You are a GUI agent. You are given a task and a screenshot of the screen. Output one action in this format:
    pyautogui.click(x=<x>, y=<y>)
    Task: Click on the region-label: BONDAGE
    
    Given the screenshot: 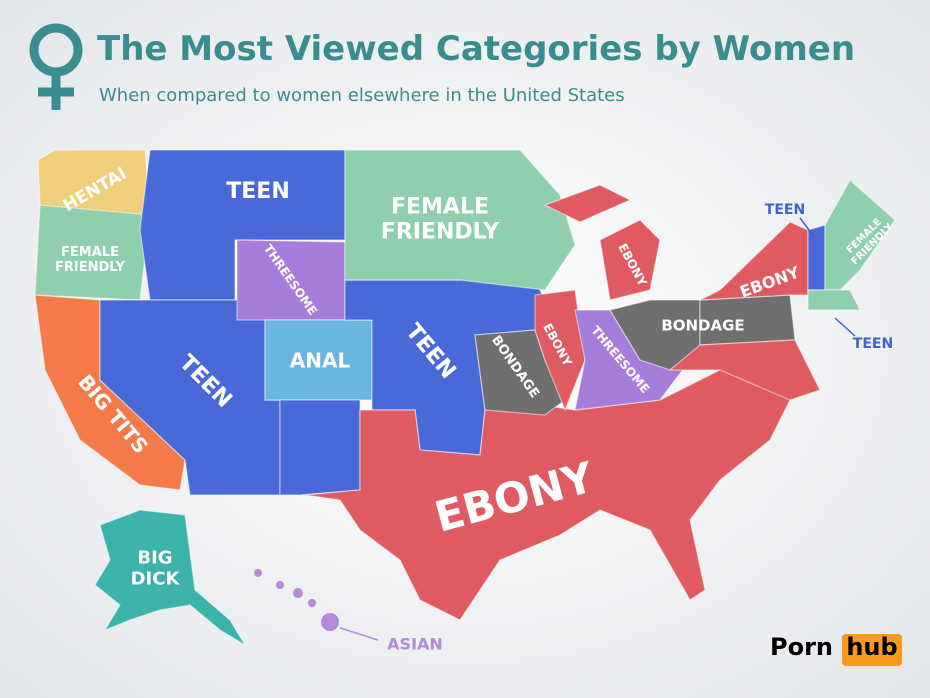 What is the action you would take?
    pyautogui.click(x=702, y=326)
    